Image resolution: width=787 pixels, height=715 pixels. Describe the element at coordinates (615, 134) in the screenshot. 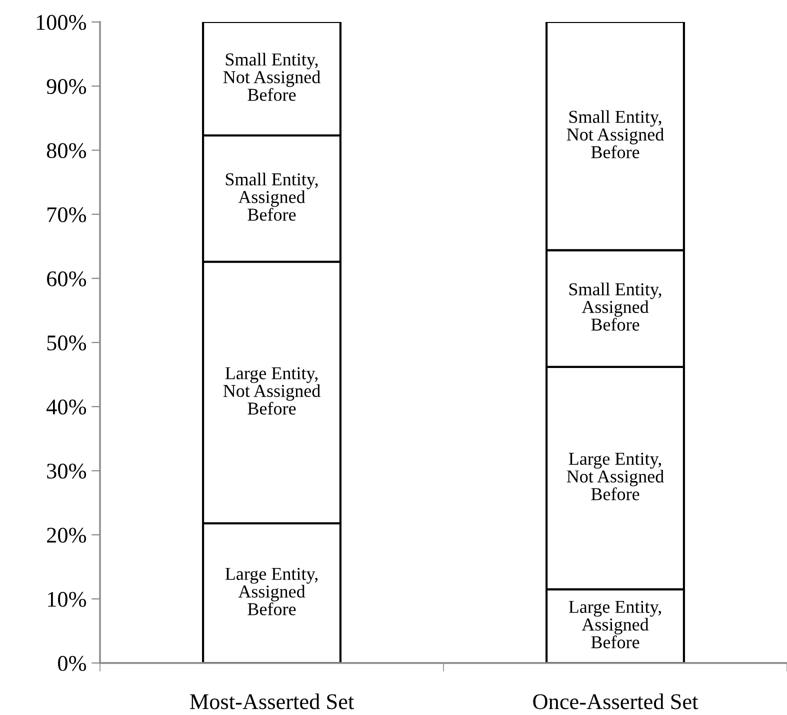

I see `text: Small Entity, Not Assigned Before` at that location.